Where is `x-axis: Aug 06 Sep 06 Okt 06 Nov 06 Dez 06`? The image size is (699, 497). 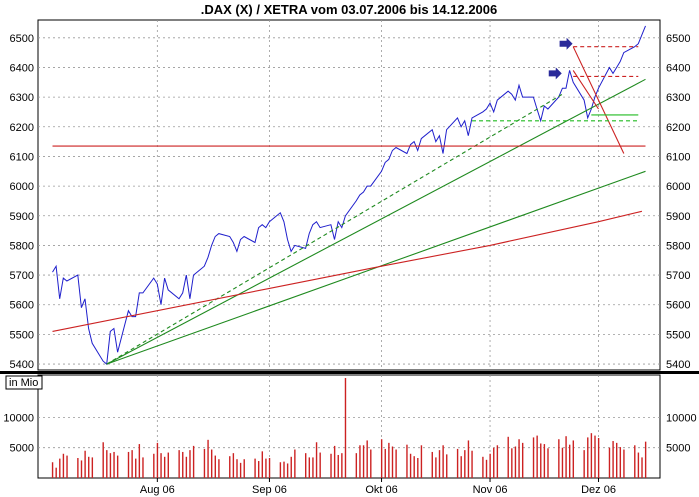
x-axis: Aug 06 Sep 06 Okt 06 Nov 06 Dez 06 is located at coordinates (378, 487).